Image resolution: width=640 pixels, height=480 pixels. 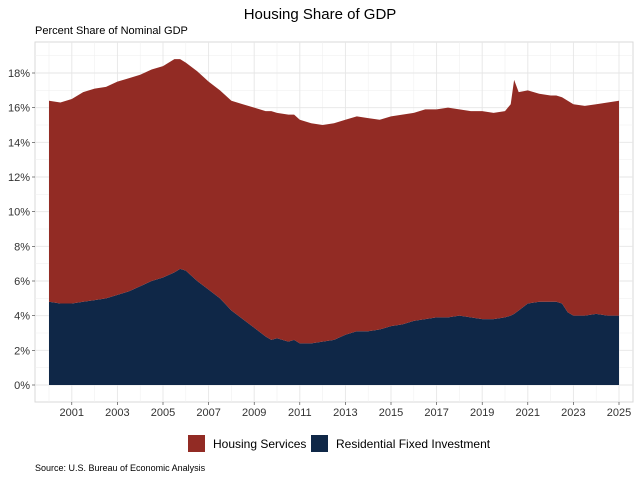 What do you see at coordinates (528, 413) in the screenshot?
I see `x-tick-label: 2021` at bounding box center [528, 413].